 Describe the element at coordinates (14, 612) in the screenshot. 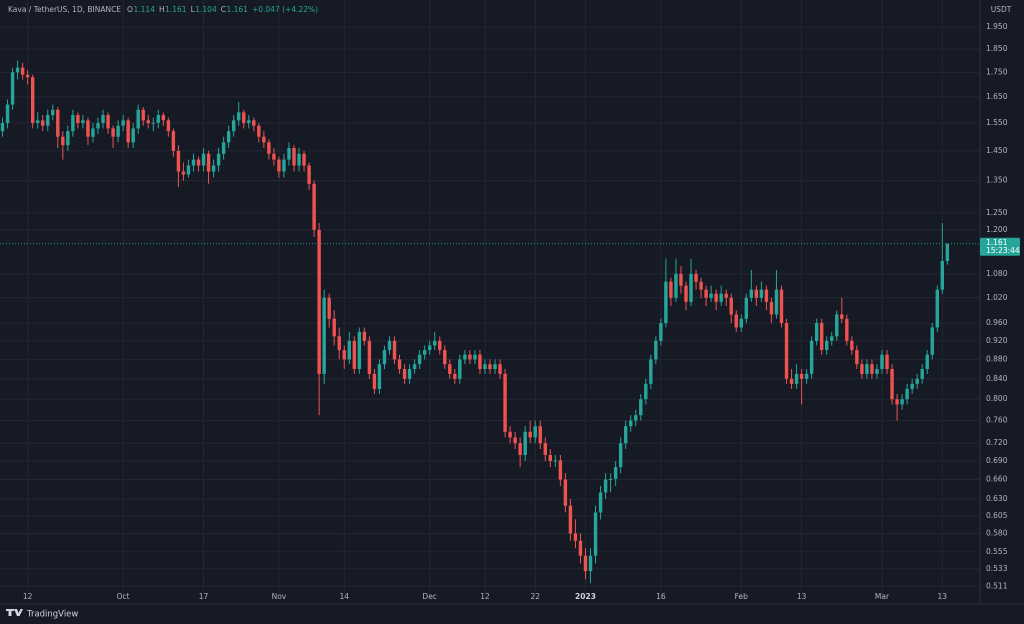

I see `logo-icon` at that location.